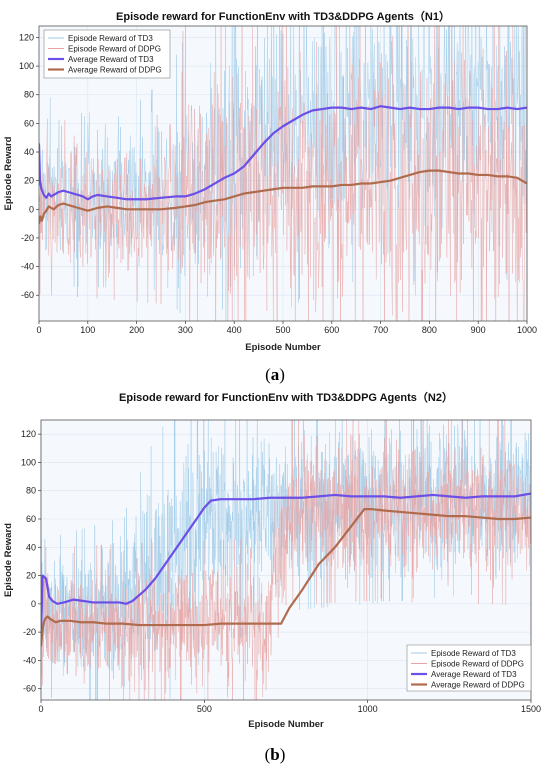  I want to click on x-tick-label: 1500, so click(531, 709).